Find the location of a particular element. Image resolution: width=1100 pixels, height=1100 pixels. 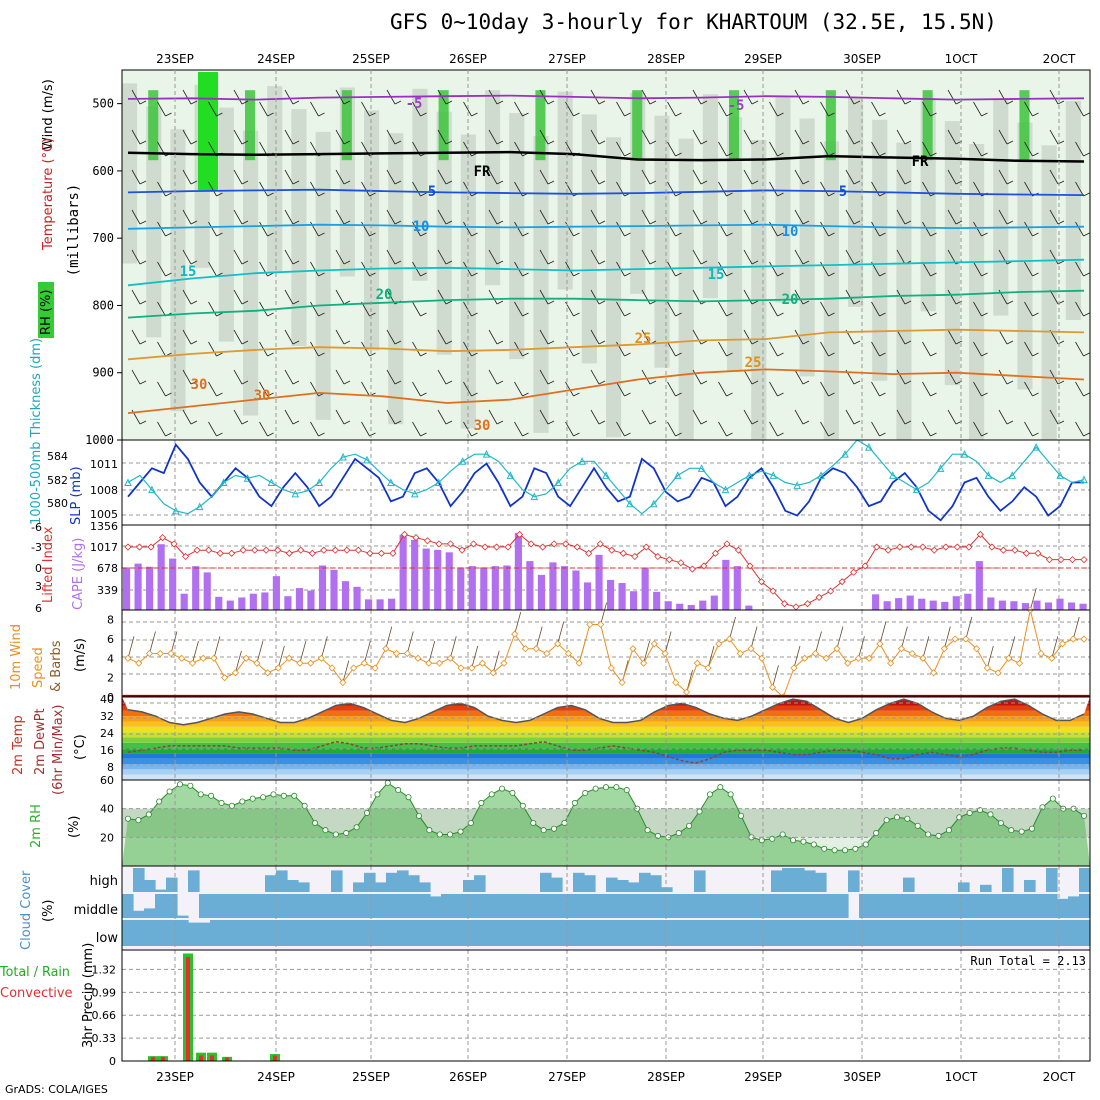

isotherm-line is located at coordinates (606, 272).